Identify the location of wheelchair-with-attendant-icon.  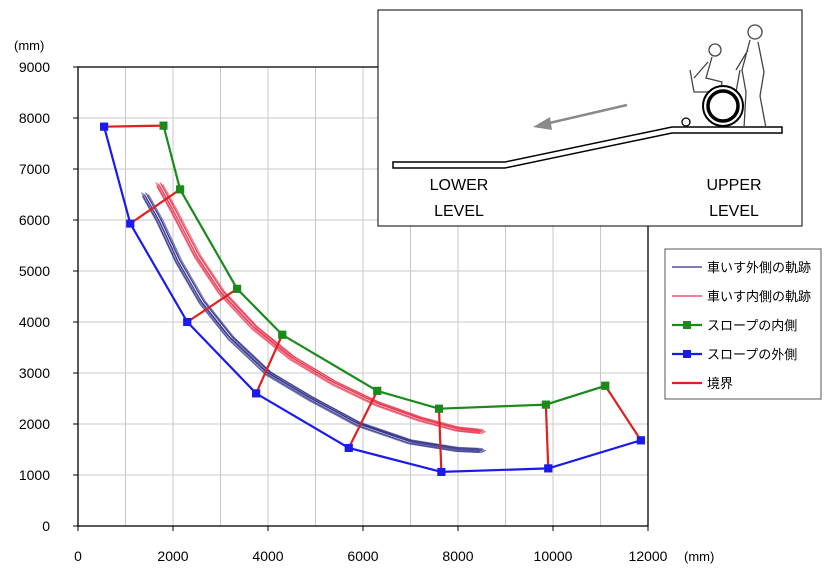
(724, 76).